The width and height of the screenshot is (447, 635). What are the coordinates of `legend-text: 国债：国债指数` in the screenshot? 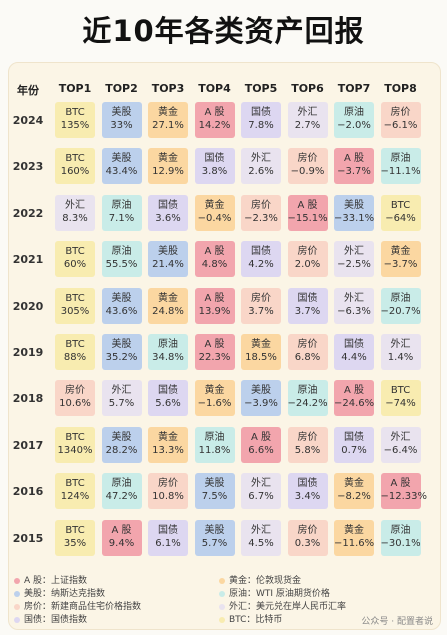 It's located at (56, 620).